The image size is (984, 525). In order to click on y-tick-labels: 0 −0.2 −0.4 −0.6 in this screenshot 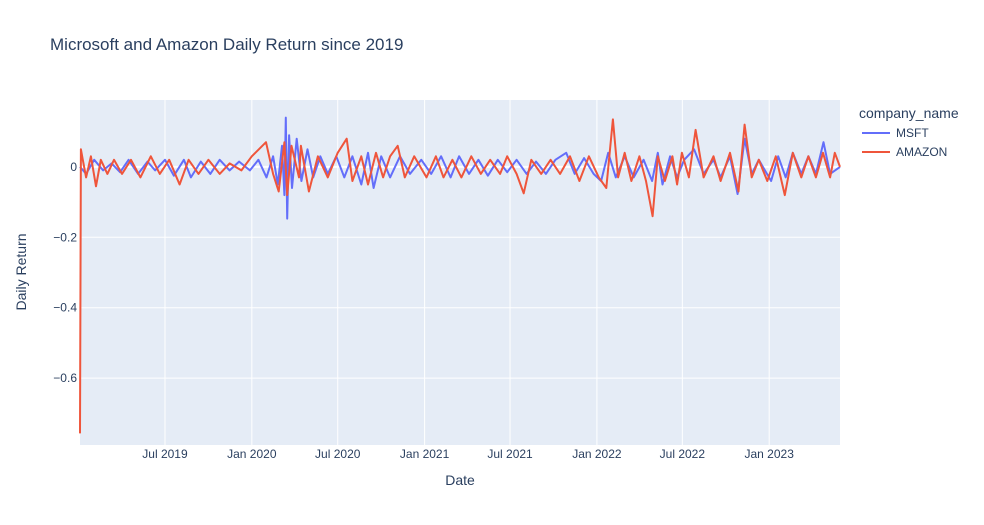, I will do `click(65, 272)`.